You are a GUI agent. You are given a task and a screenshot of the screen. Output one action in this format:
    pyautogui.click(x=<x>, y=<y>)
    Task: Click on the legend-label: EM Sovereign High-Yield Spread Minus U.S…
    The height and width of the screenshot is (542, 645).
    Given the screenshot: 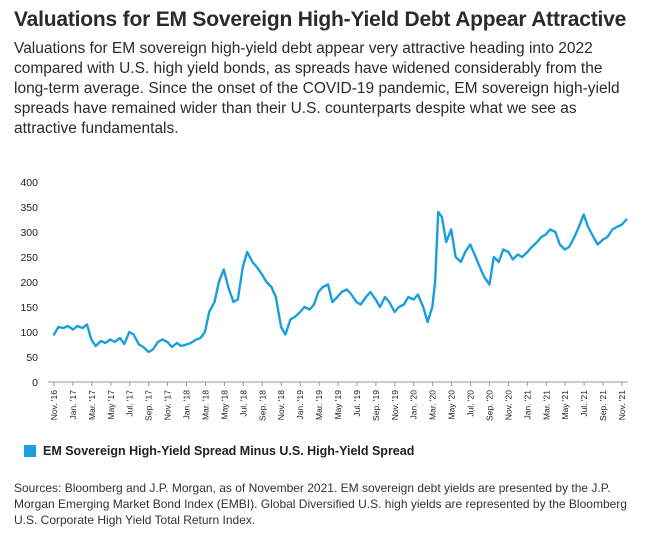 What is the action you would take?
    pyautogui.click(x=229, y=451)
    